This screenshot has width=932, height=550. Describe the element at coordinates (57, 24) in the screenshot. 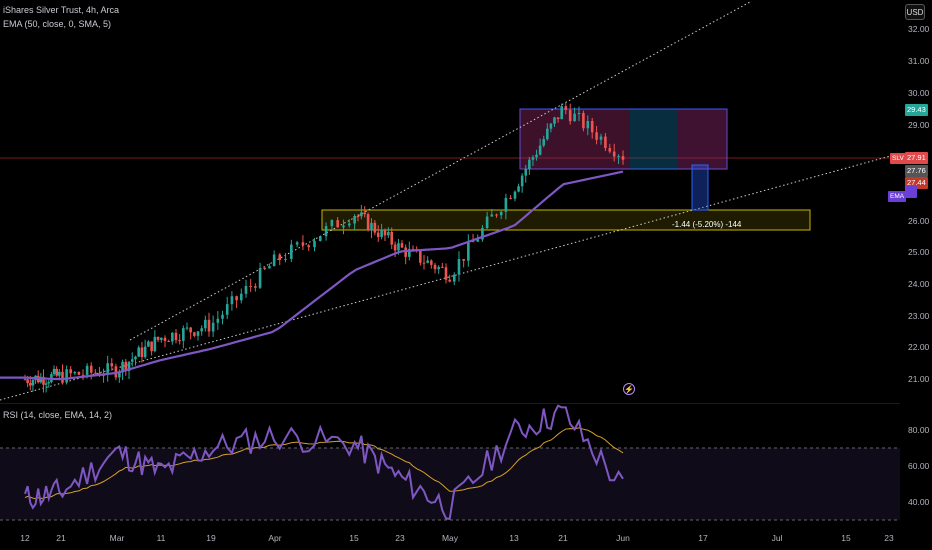

I see `ema-legend: EMA (50, close, 0, SMA, 5)` at that location.